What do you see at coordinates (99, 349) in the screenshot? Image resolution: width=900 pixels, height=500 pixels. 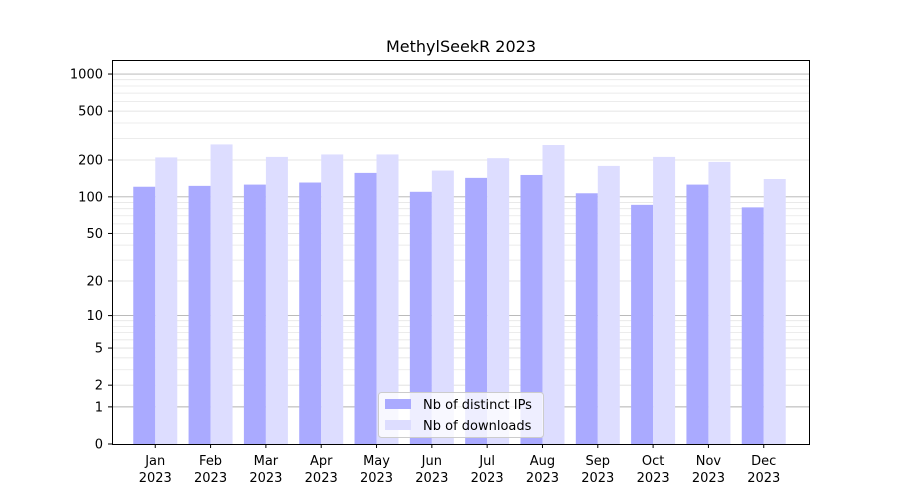 I see `y-tick-label: 5` at bounding box center [99, 349].